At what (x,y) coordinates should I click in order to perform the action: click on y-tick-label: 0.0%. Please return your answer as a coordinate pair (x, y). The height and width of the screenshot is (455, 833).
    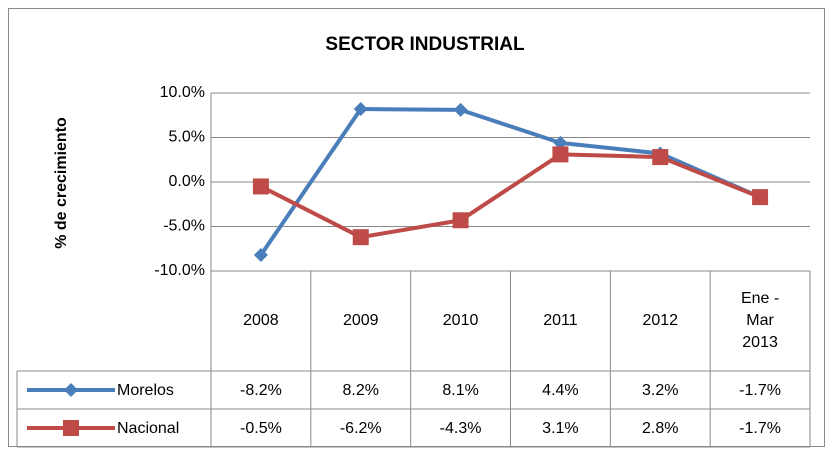
    Looking at the image, I should click on (187, 181).